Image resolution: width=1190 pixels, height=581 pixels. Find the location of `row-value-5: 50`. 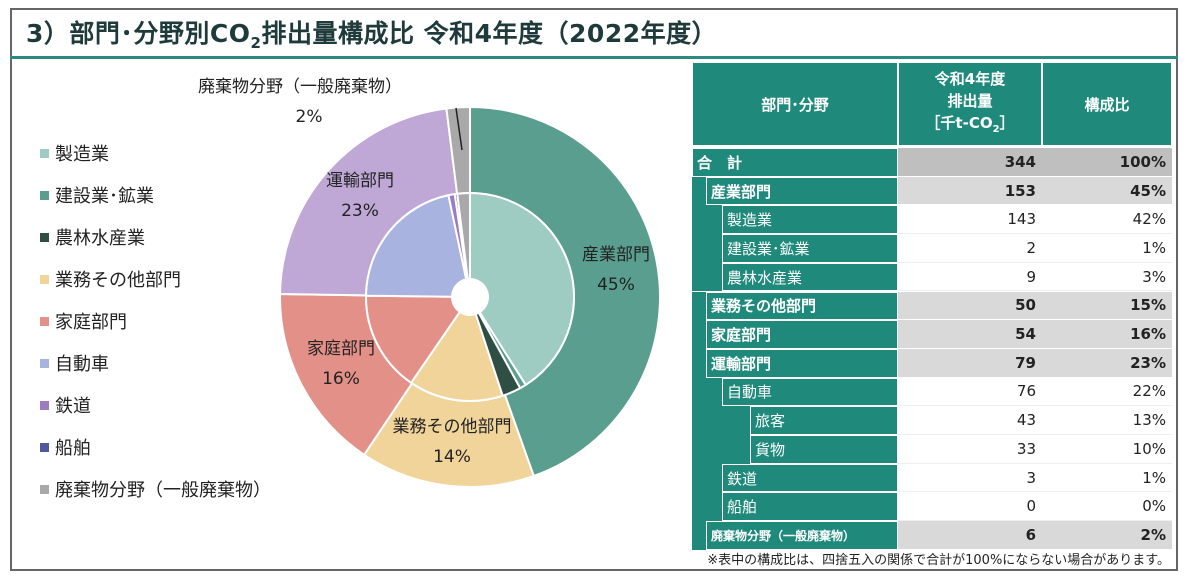

row-value-5: 50 is located at coordinates (970, 306).